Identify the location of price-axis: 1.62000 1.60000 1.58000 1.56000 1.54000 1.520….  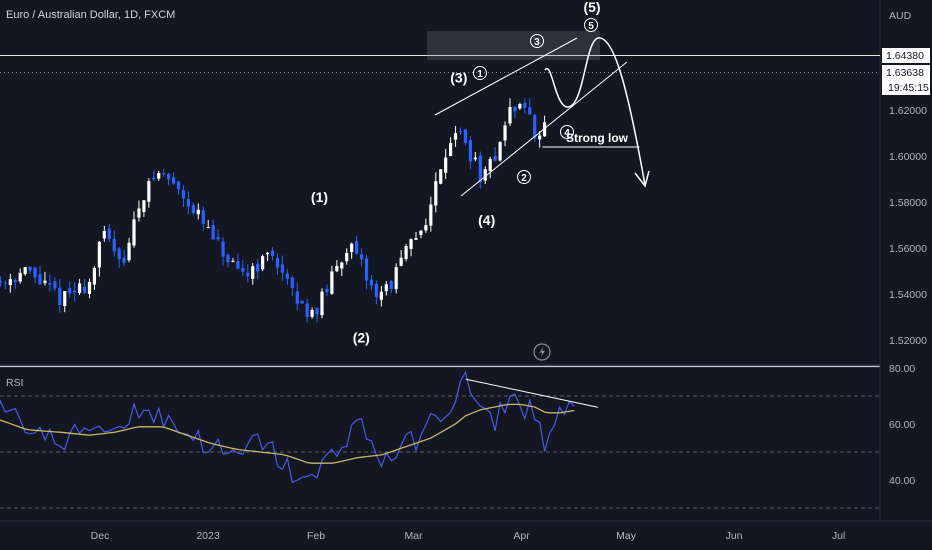
(908, 226).